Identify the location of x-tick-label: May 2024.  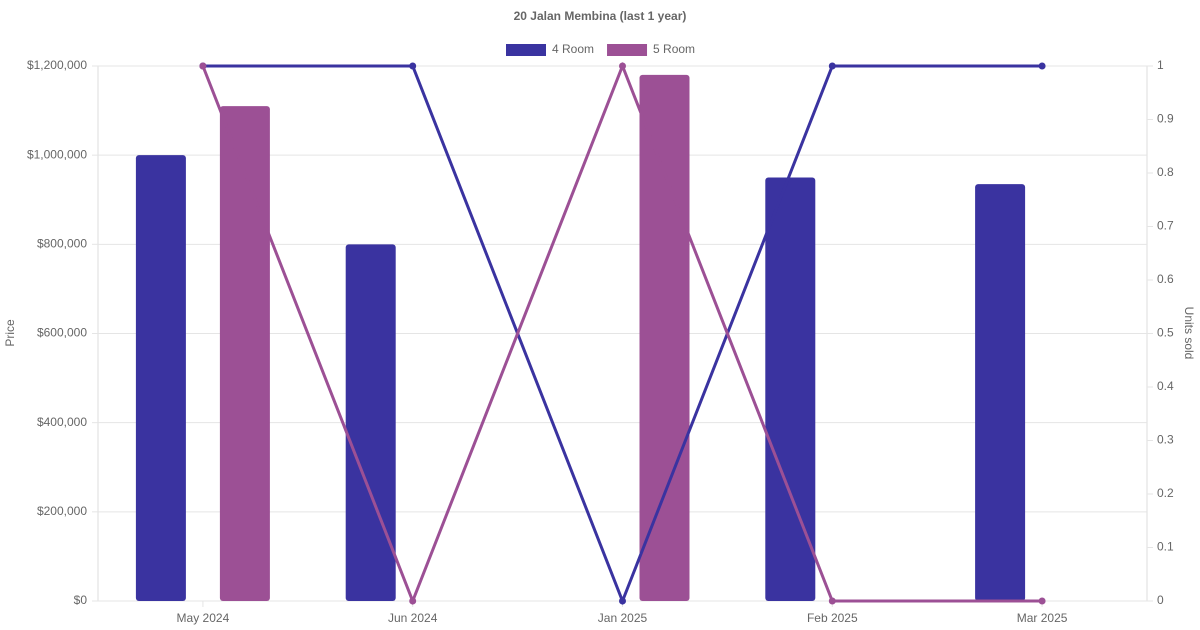
(203, 618).